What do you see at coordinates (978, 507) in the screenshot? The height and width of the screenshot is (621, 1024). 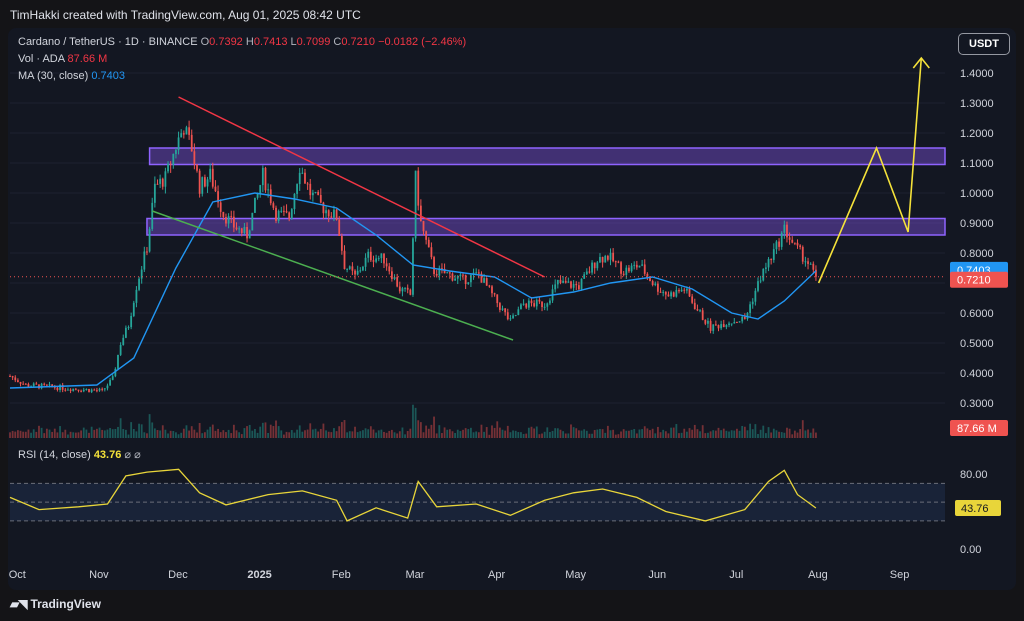 I see `rsi-badge-bg` at bounding box center [978, 507].